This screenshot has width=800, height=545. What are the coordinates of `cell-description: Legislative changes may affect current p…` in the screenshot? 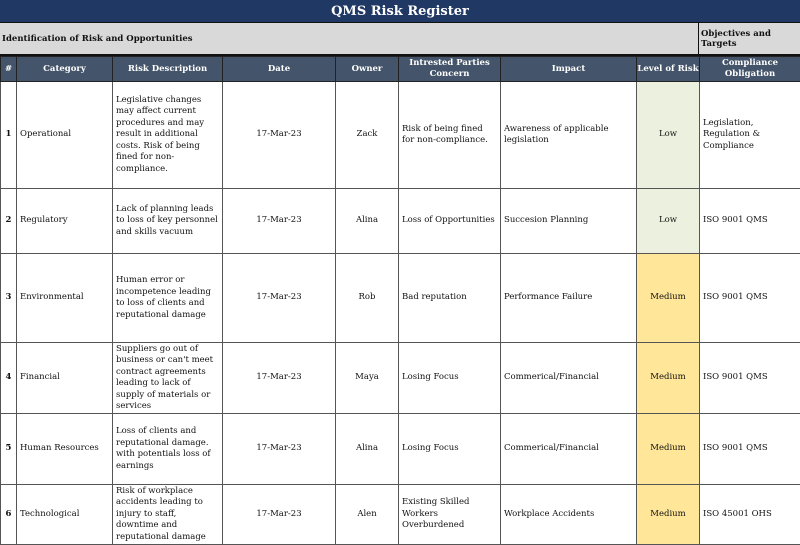 It's located at (168, 135).